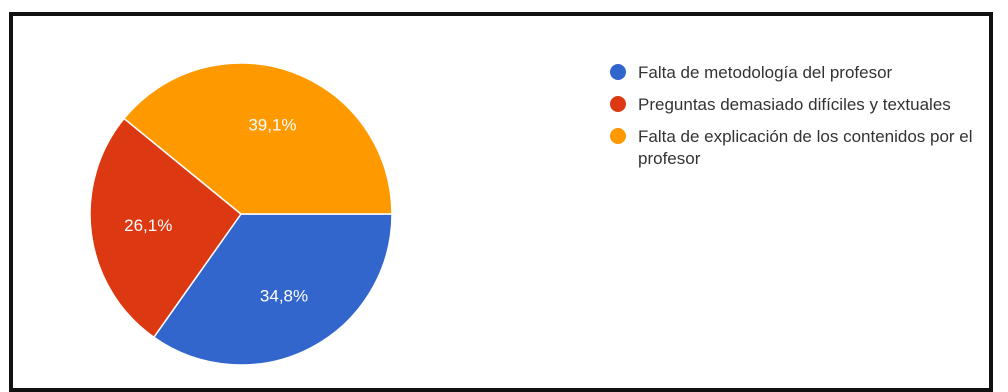  Describe the element at coordinates (272, 124) in the screenshot. I see `pie-slice-label-2: 39,1%` at that location.